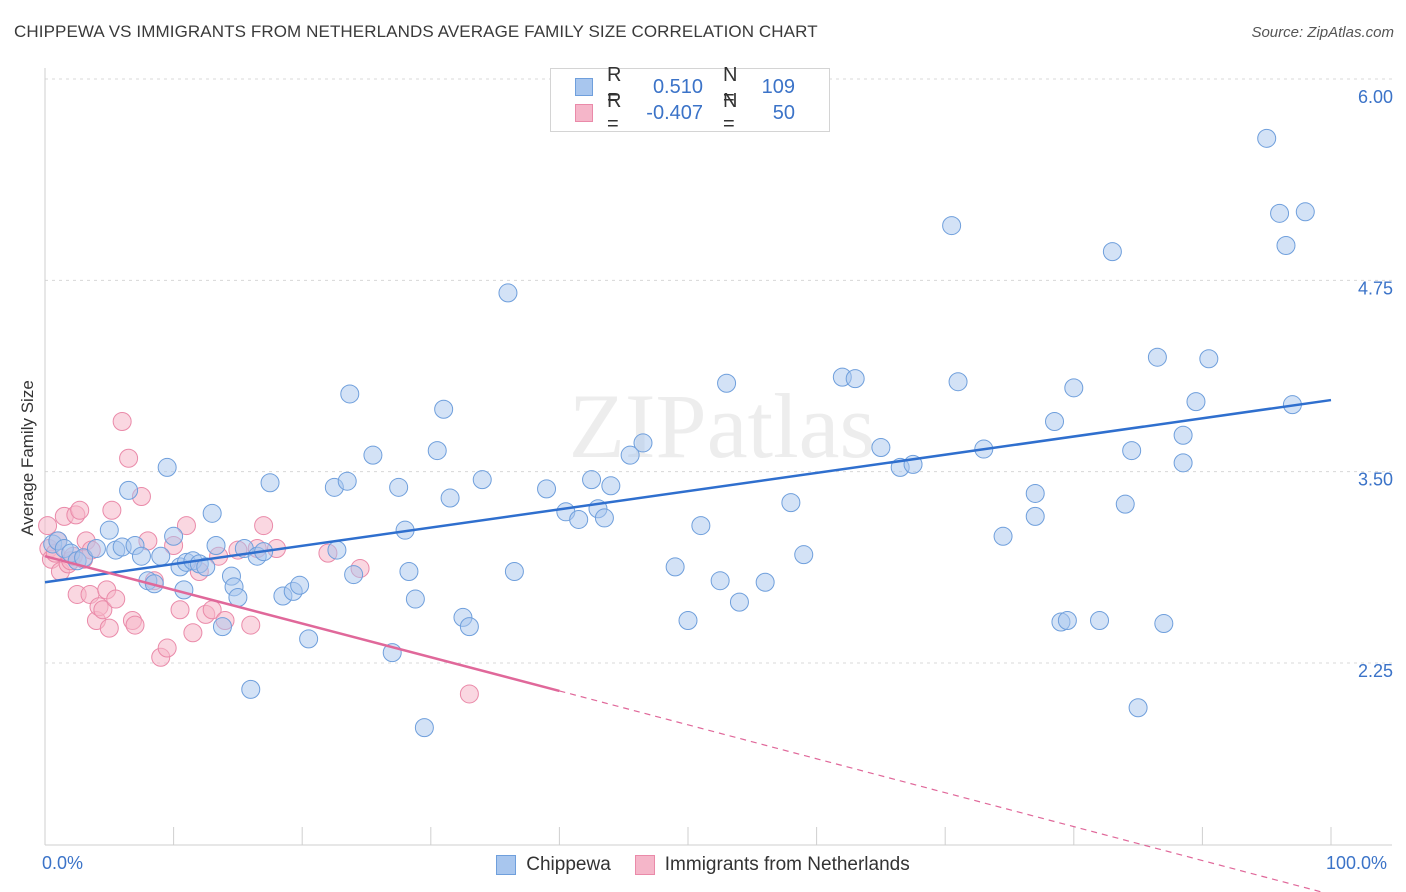  I want to click on correlation-legend: R = 0.510 N = 109 R = -0.407 N = 50, so click(690, 99).